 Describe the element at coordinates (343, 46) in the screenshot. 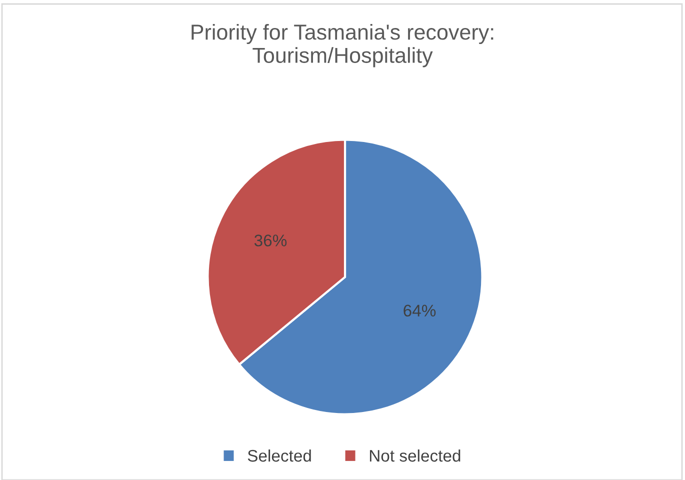

I see `chart-title: Priority for Tasmania's recovery: Tourism/Hospitality` at that location.